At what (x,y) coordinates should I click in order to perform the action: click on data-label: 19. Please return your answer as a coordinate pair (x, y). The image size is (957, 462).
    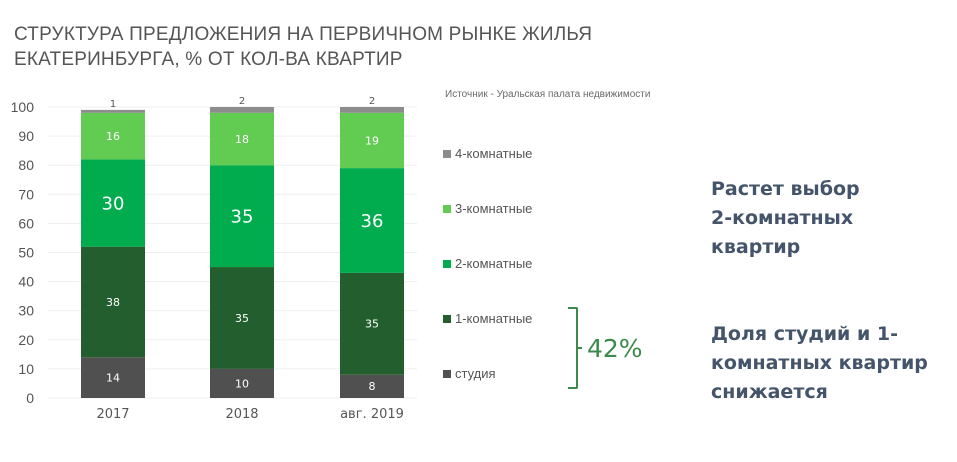
    Looking at the image, I should click on (372, 140).